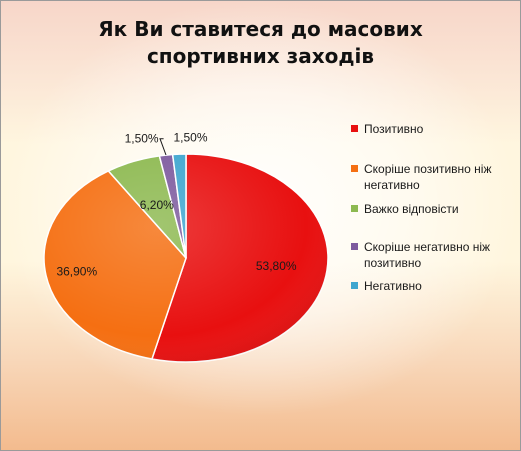 This screenshot has width=521, height=451. Describe the element at coordinates (427, 255) in the screenshot. I see `legend-label-4: Скоріше негативно ніж позитивно` at that location.